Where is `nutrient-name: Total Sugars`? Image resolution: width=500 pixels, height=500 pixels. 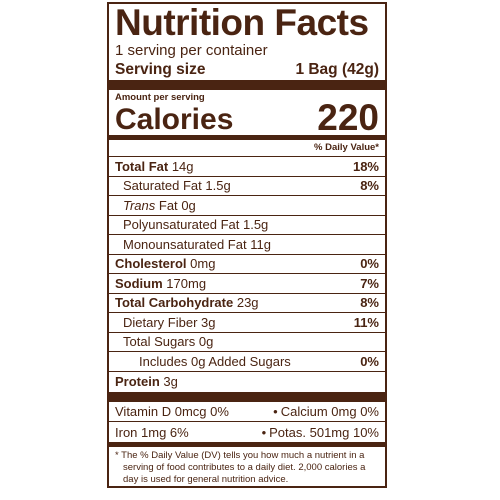 nutrient-name: Total Sugars is located at coordinates (159, 342).